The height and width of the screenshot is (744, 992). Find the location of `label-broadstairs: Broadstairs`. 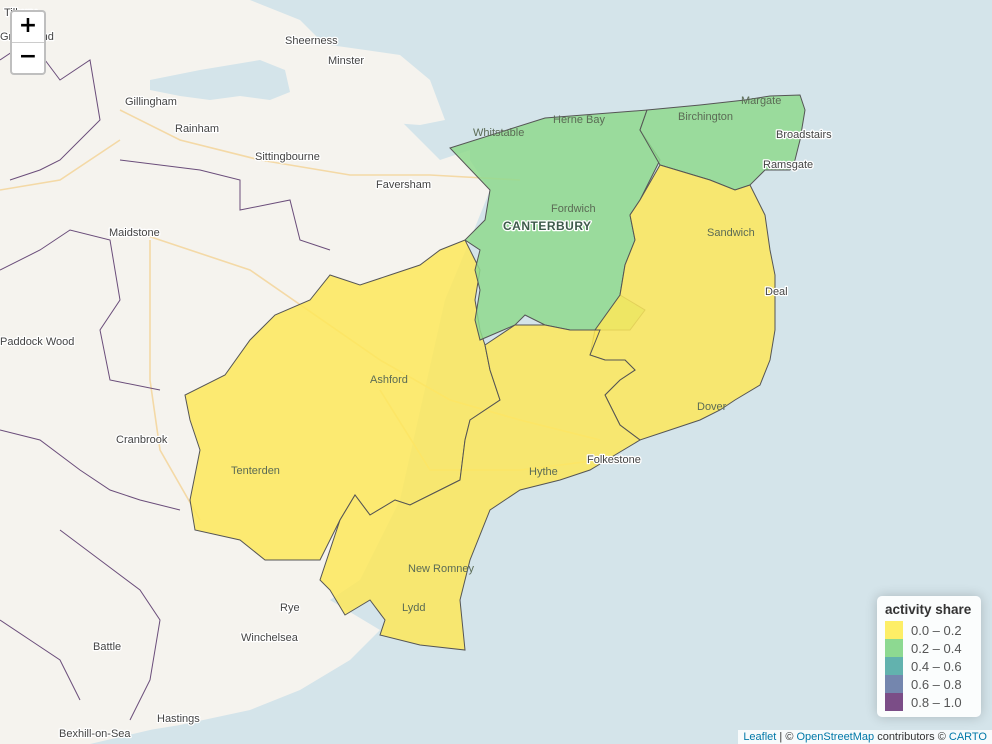

label-broadstairs: Broadstairs is located at coordinates (804, 135).